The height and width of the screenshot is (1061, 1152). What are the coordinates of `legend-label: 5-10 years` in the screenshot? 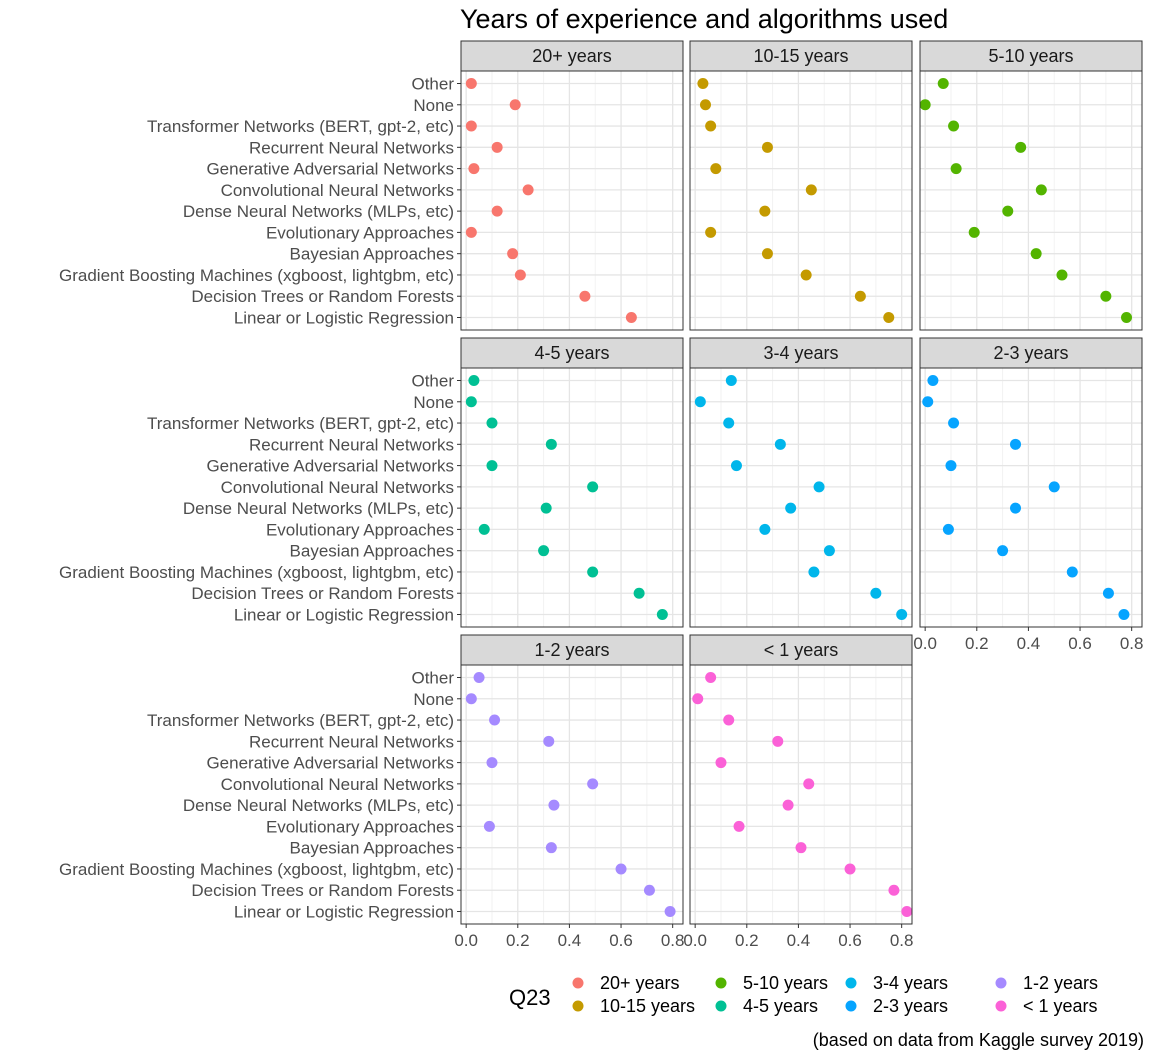 It's located at (785, 983).